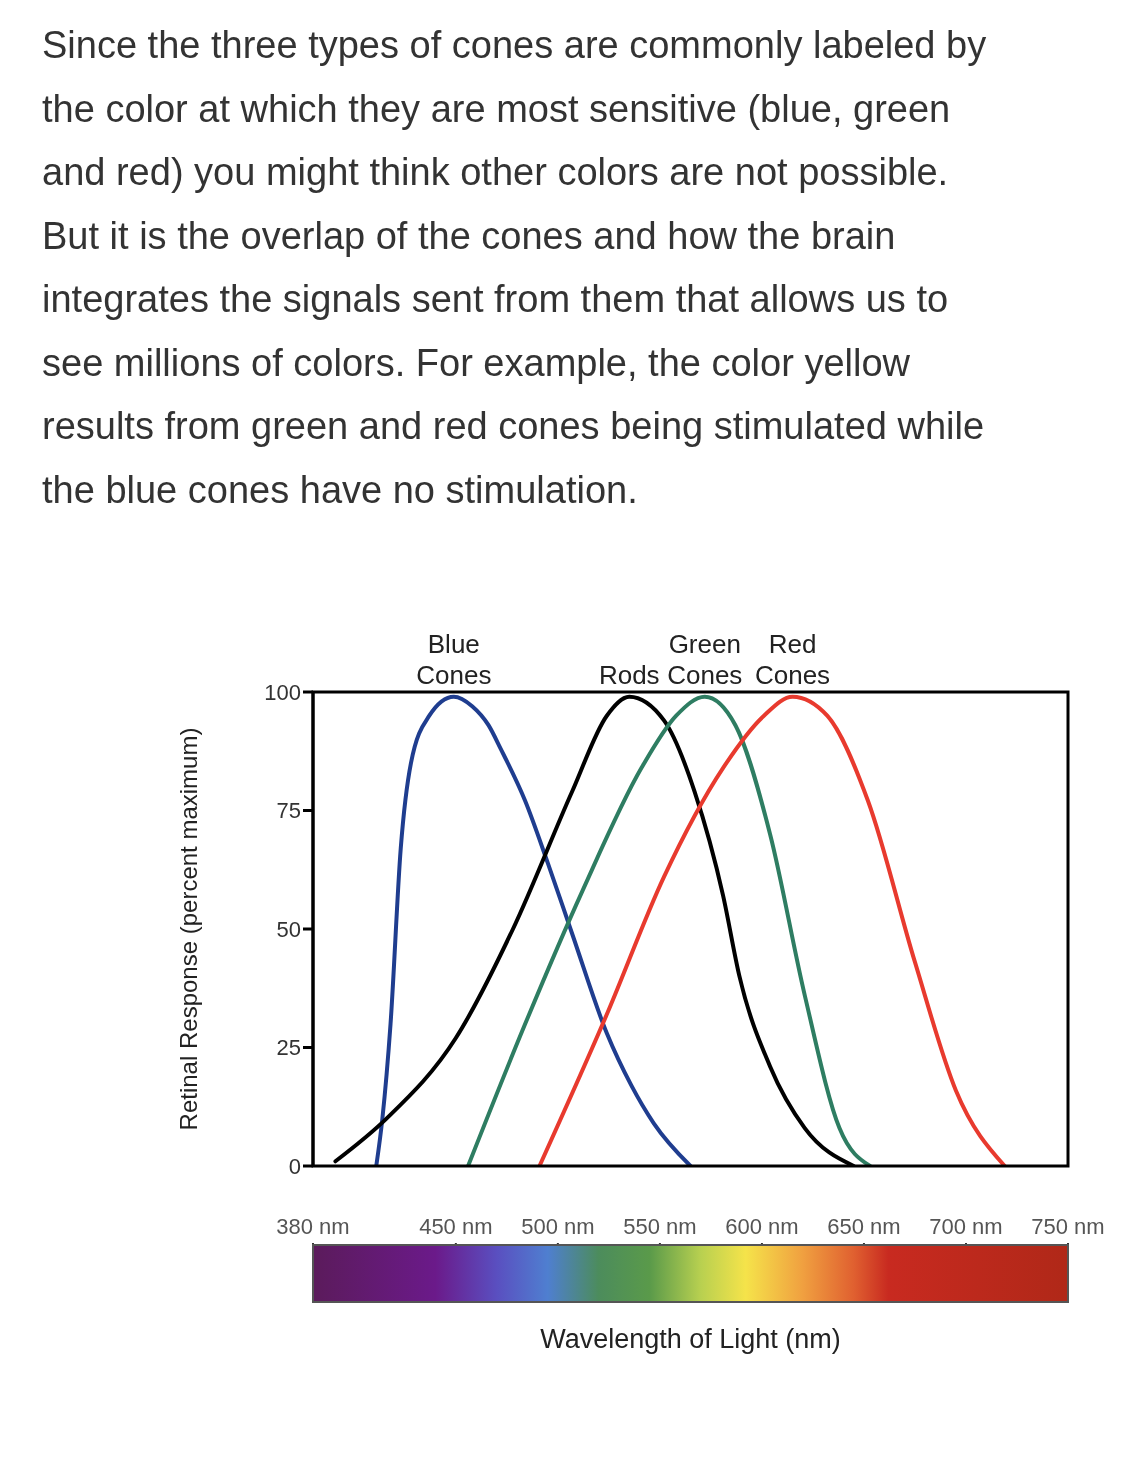 This screenshot has height=1483, width=1125. Describe the element at coordinates (558, 1226) in the screenshot. I see `x-tick-label: 500 nm` at that location.